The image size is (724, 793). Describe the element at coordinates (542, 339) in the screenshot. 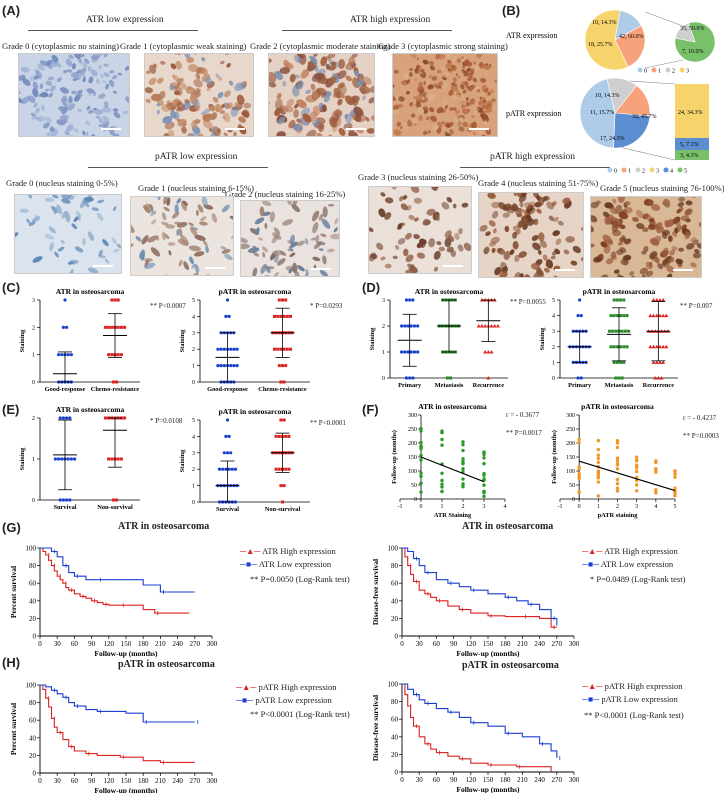

I see `d-right-ylabel: Staining` at that location.